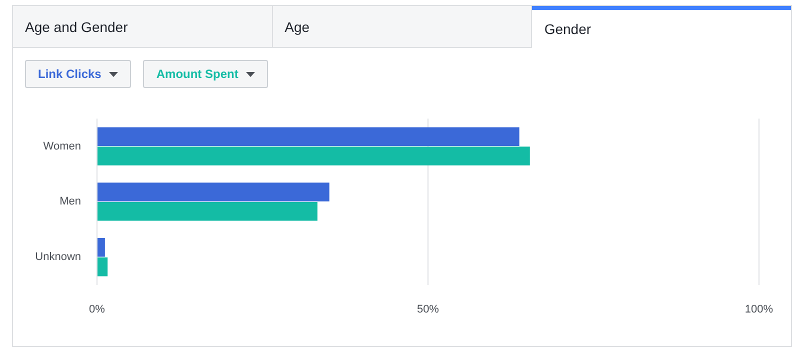 This screenshot has height=357, width=800. I want to click on x-tick-label: 100%, so click(759, 309).